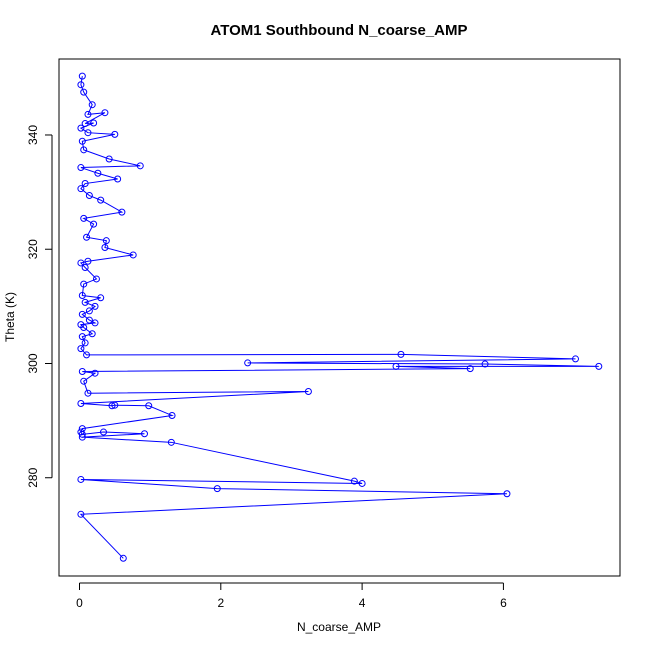 The width and height of the screenshot is (650, 650). I want to click on y-axis: 280 300 320 340, so click(39, 306).